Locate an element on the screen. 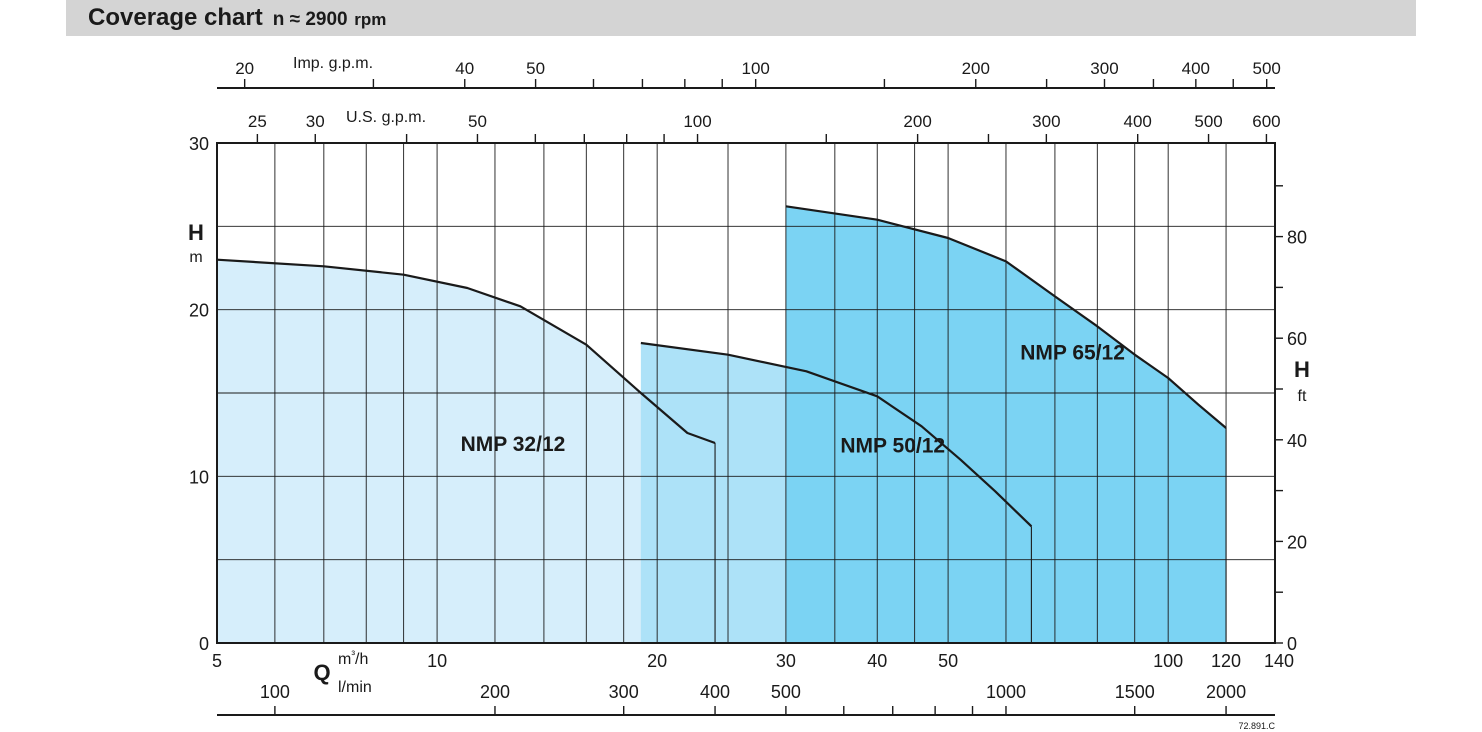 The image size is (1482, 732). y-tick-label-ft: 80 is located at coordinates (1297, 238).